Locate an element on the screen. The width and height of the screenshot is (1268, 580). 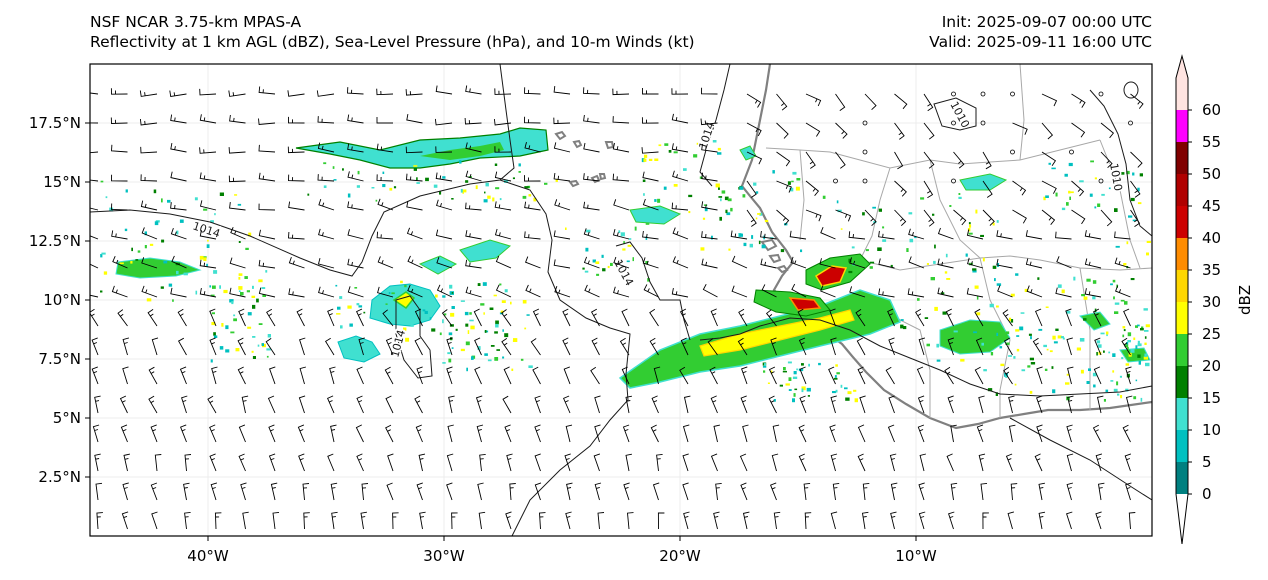
lon-tick-label: 40°W is located at coordinates (208, 556).